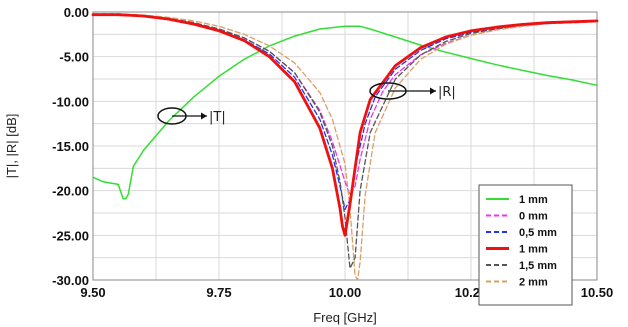 The width and height of the screenshot is (628, 327). I want to click on y-tick-label: -15.00, so click(70, 146).